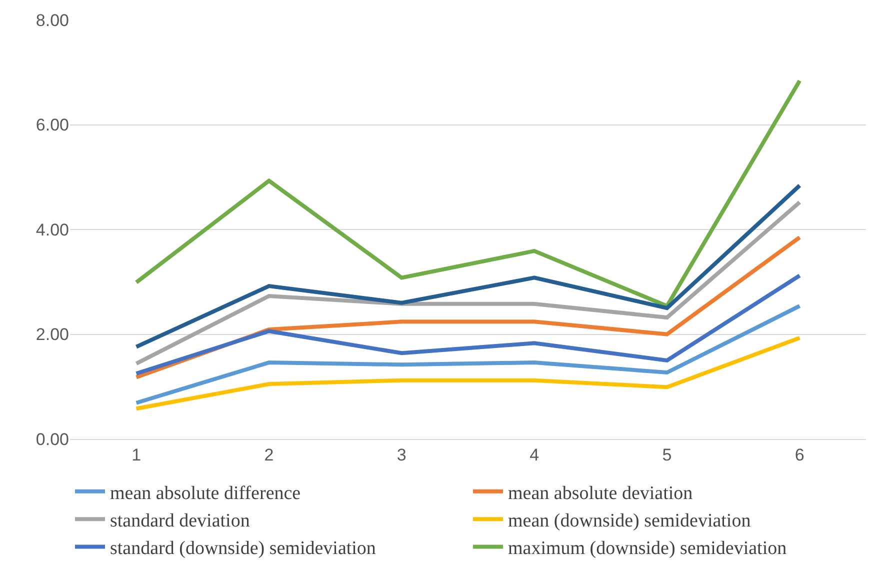 The height and width of the screenshot is (576, 876). What do you see at coordinates (52, 230) in the screenshot?
I see `y-tick-label: 4.00` at bounding box center [52, 230].